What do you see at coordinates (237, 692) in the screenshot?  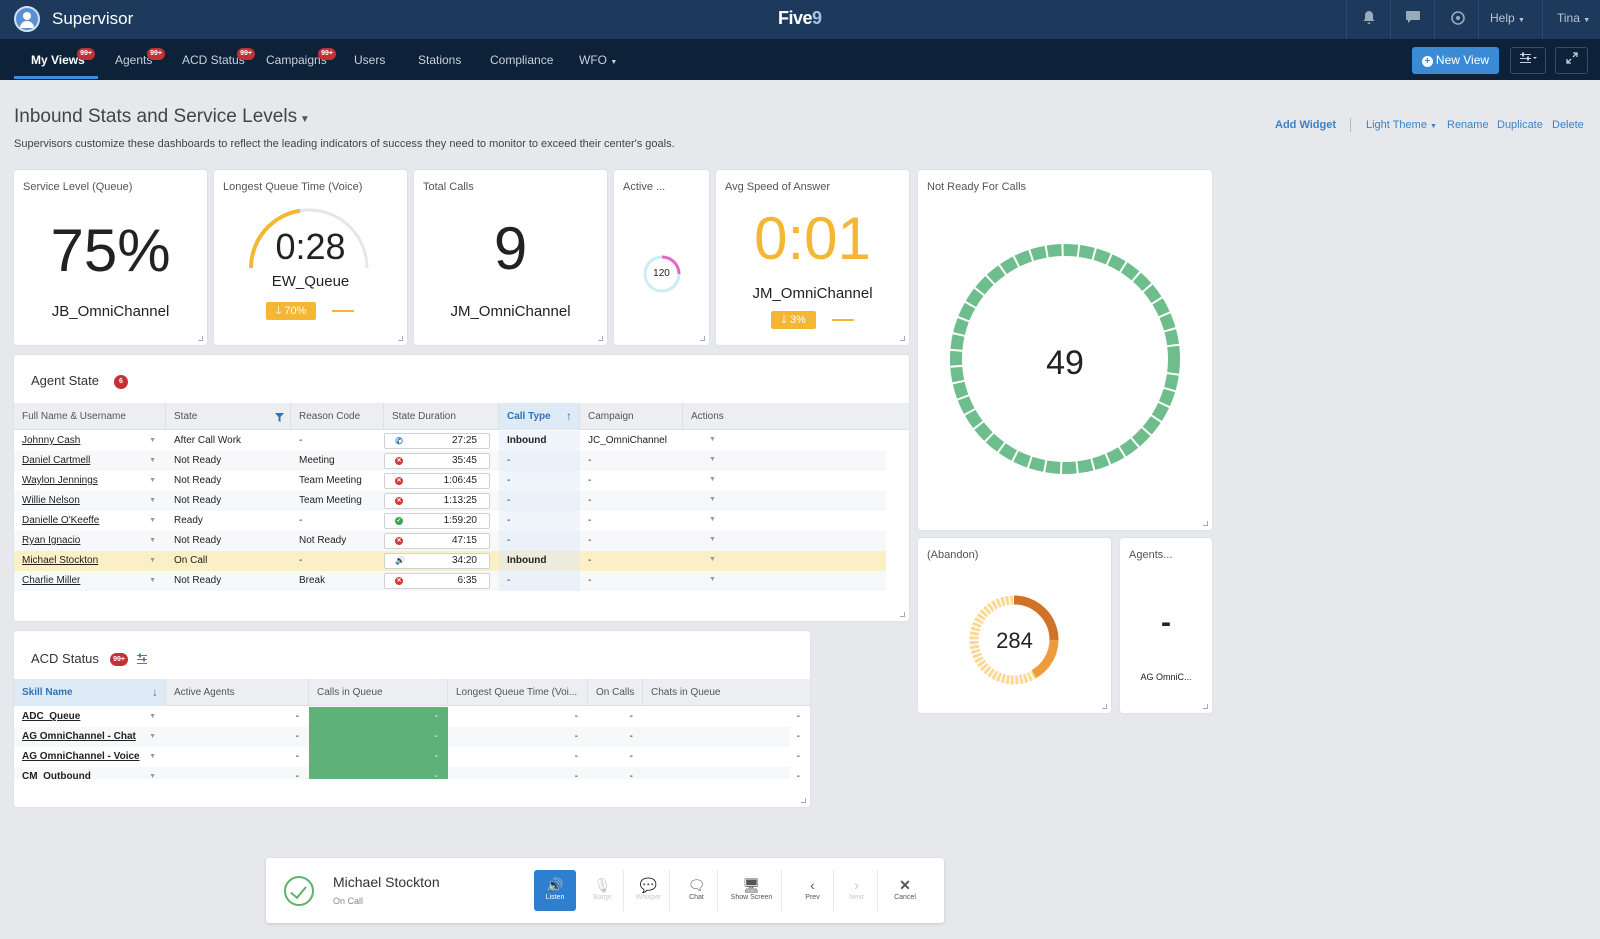 I see `col-active-agents: Active Agents` at bounding box center [237, 692].